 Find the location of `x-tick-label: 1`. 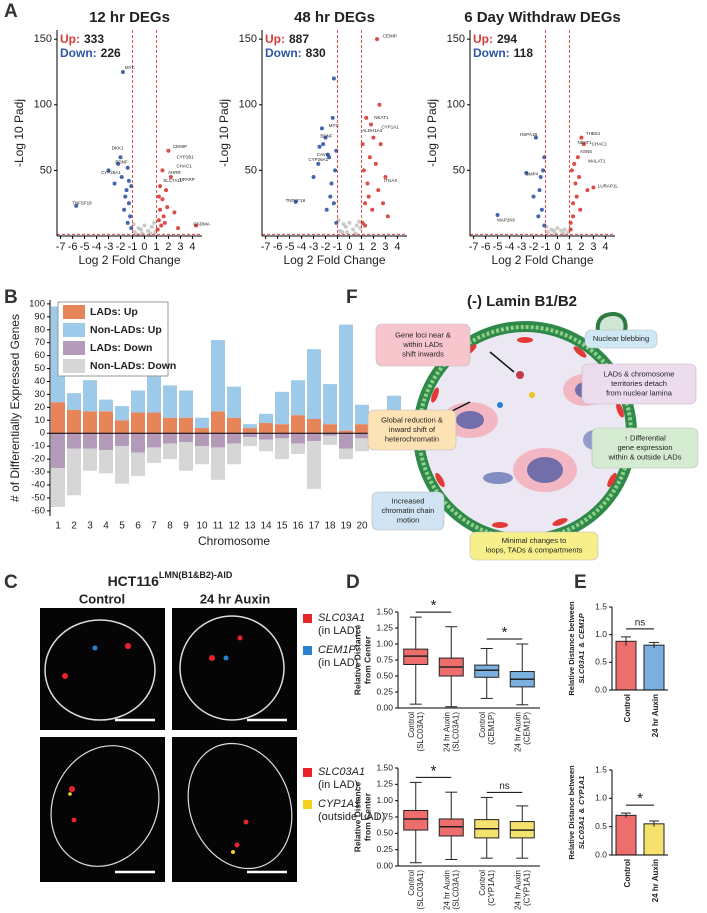

x-tick-label: 1 is located at coordinates (58, 526).